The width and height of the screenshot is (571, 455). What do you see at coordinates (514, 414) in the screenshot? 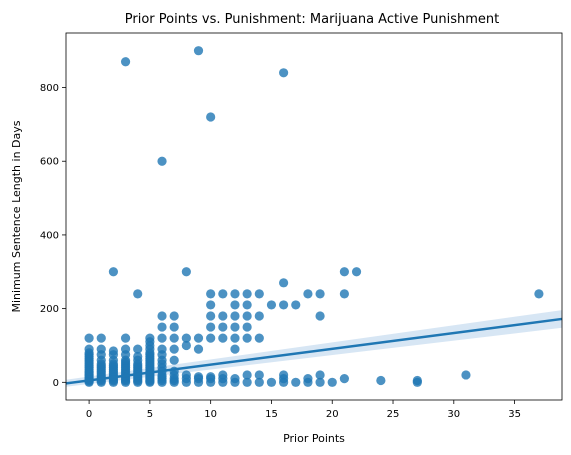
I see `x-tick-label: 35` at bounding box center [514, 414].